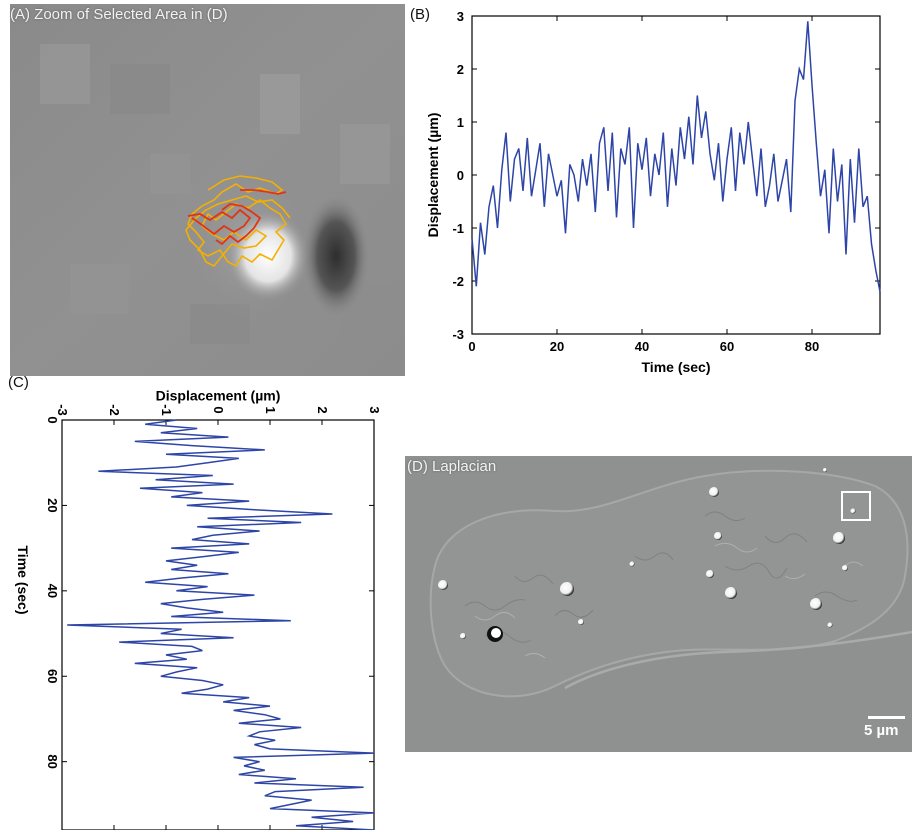 This screenshot has height=832, width=912. Describe the element at coordinates (23, 580) in the screenshot. I see `chart-c-xlabel: Time (sec)` at that location.